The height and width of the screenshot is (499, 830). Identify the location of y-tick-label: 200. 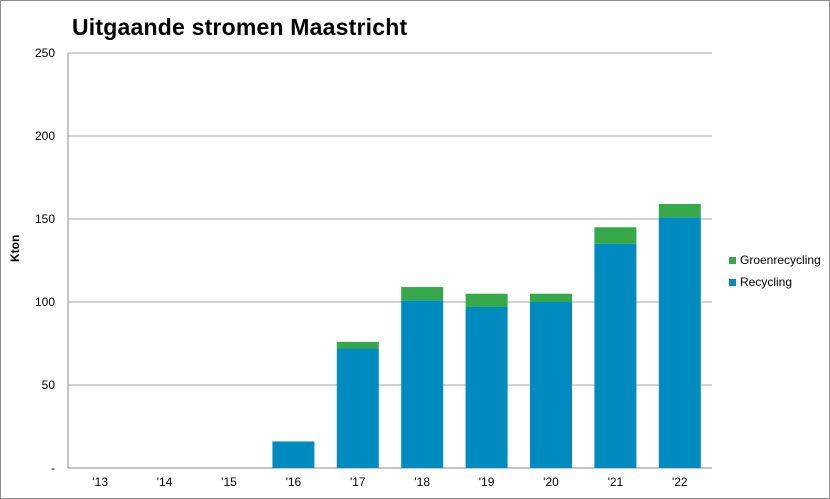
(45, 136).